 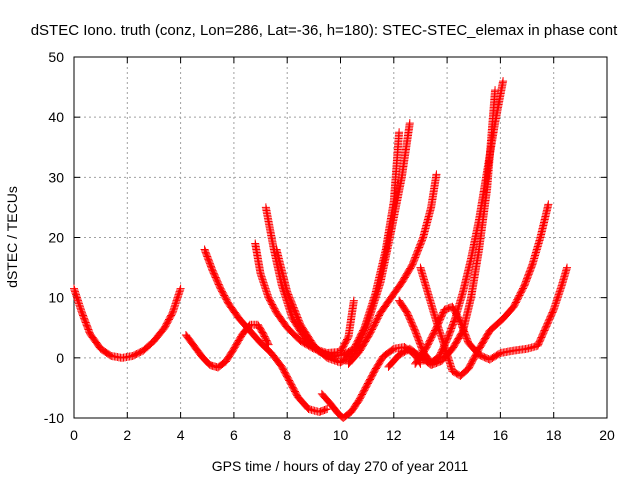 I want to click on x-tick-label: 2, so click(x=127, y=435).